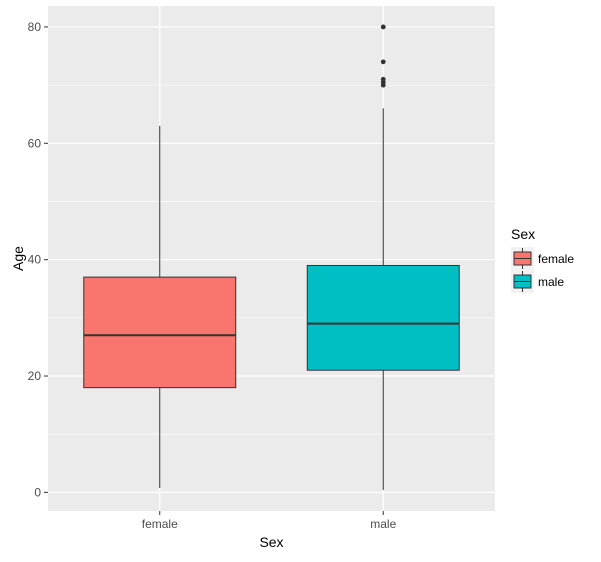 The width and height of the screenshot is (601, 562). What do you see at coordinates (269, 521) in the screenshot?
I see `x-axis-ticks: female male` at bounding box center [269, 521].